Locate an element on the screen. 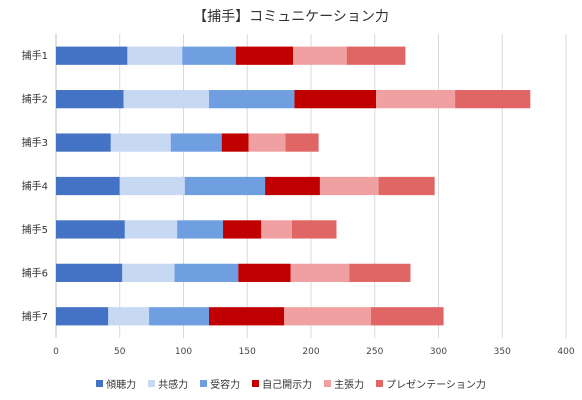 Image resolution: width=582 pixels, height=400 pixels. x-tick-label: 150 is located at coordinates (247, 352).